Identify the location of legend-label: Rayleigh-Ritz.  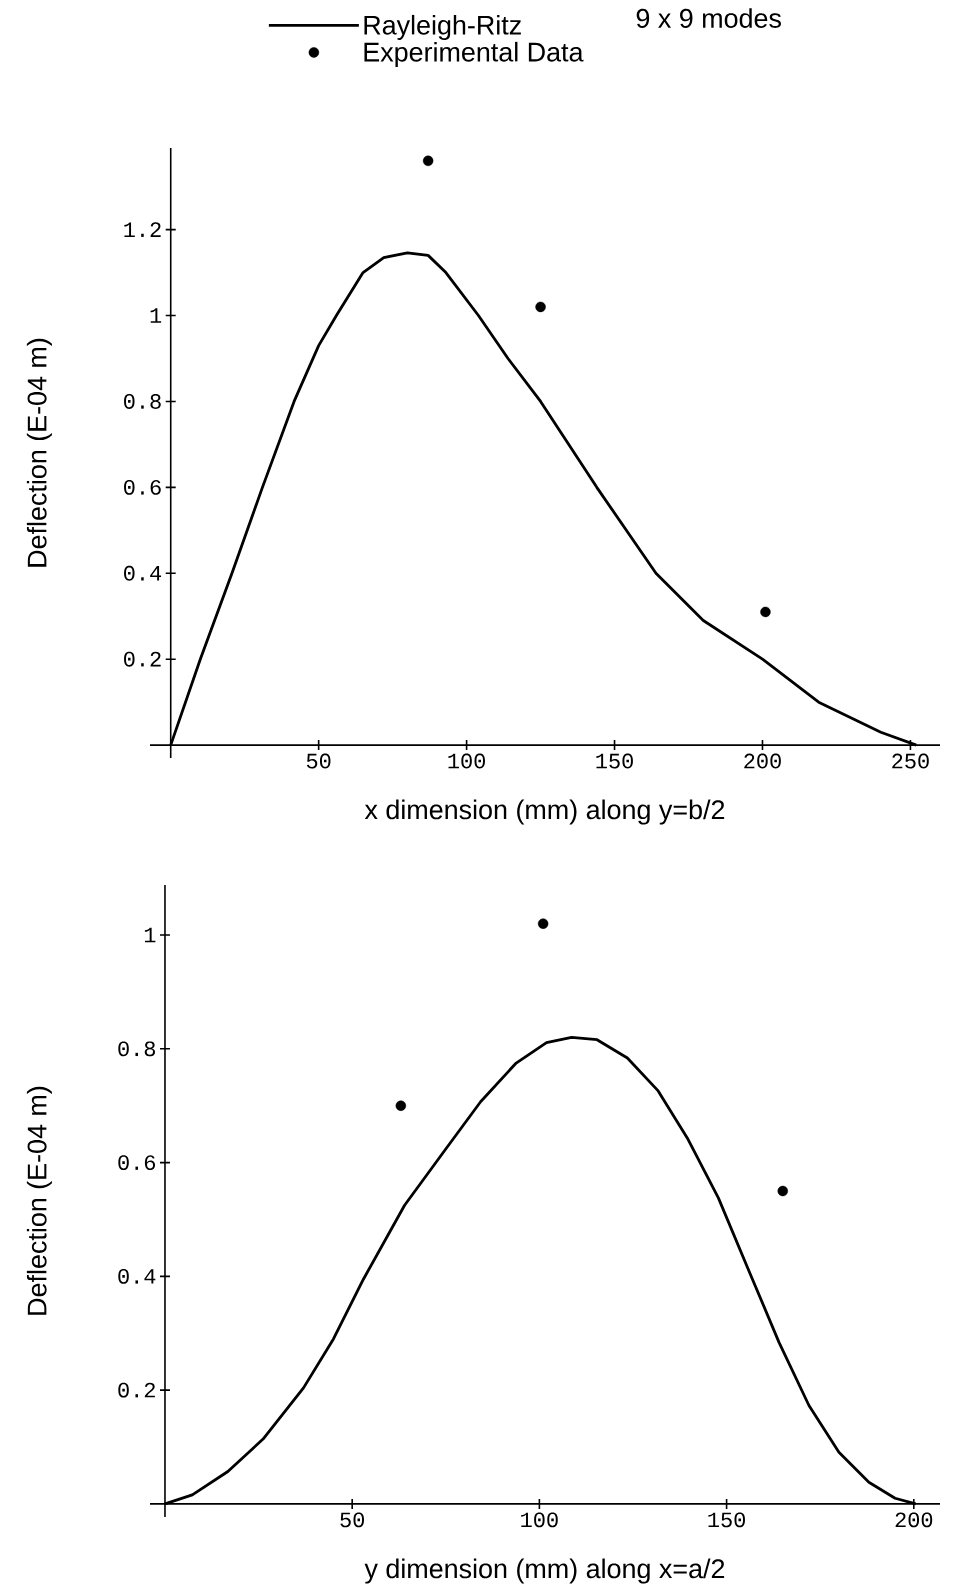
(442, 27).